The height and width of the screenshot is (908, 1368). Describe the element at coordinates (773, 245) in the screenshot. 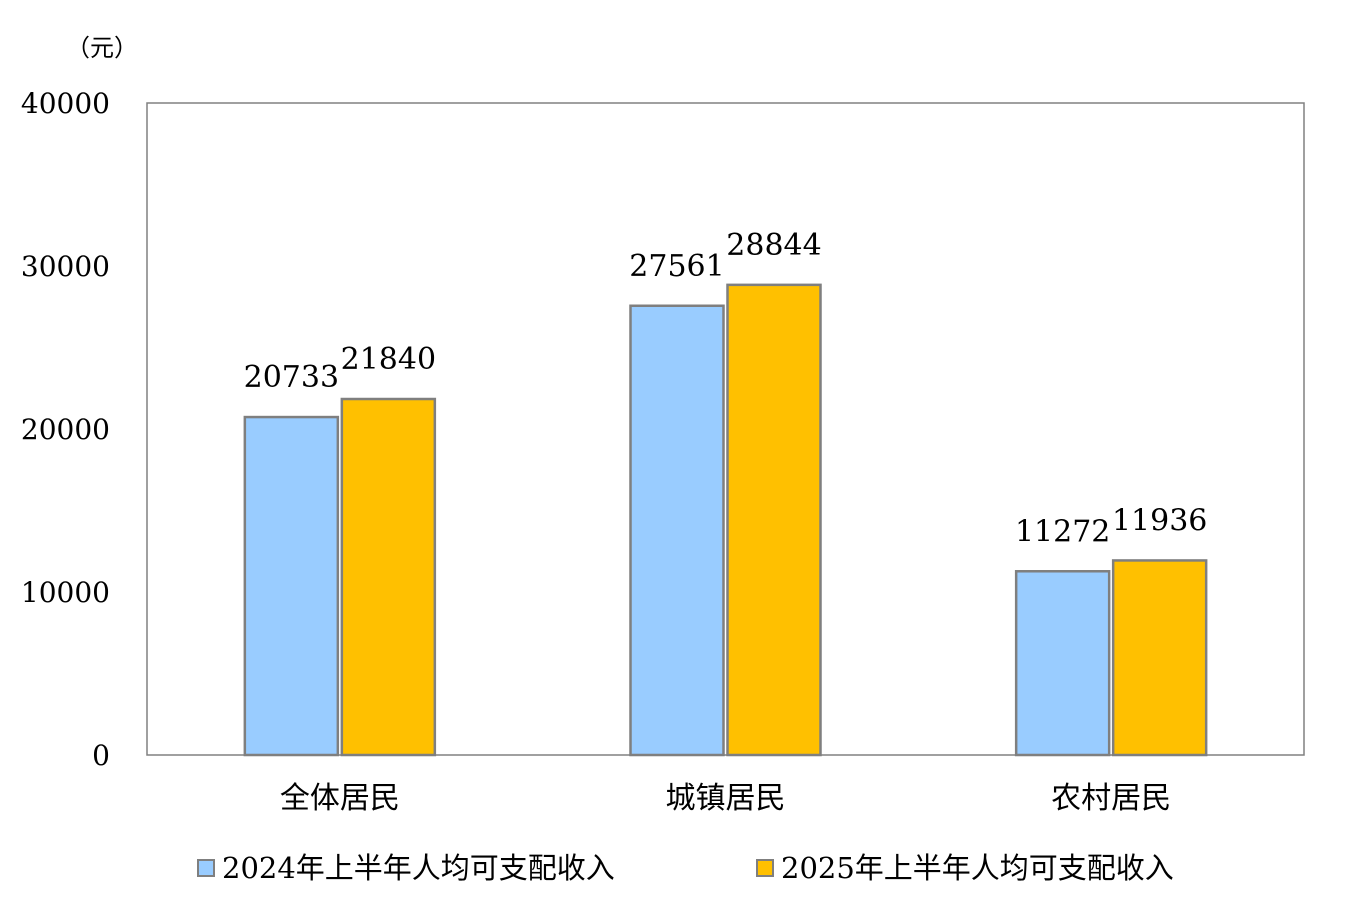

I see `bar-data-label: 28844` at that location.